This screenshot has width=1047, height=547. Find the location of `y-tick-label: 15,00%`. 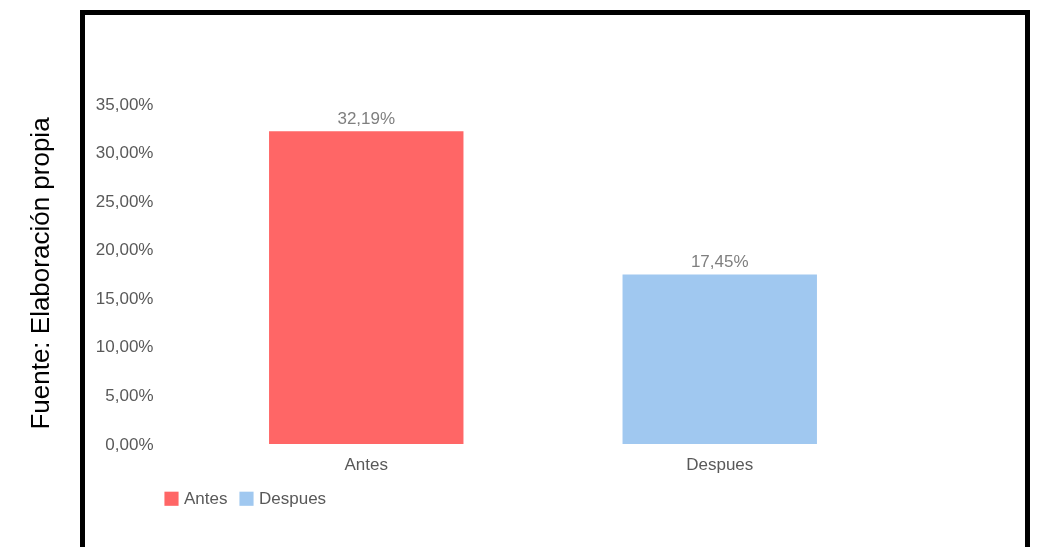

y-tick-label: 15,00% is located at coordinates (124, 298).